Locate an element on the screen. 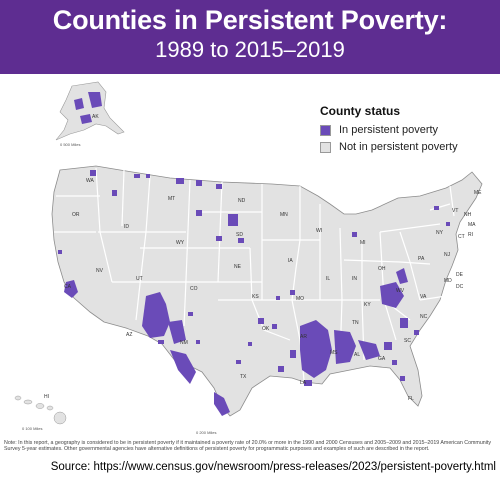 This screenshot has height=483, width=500. swatch-in-poverty is located at coordinates (325, 130).